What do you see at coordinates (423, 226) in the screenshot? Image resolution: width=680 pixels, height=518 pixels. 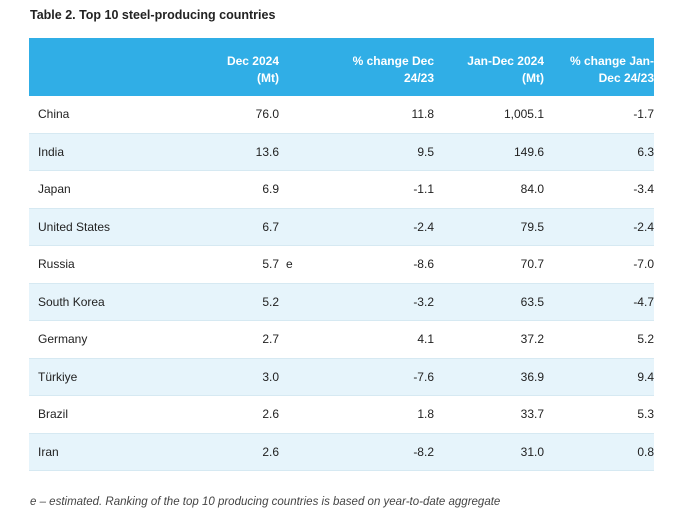 I see `cell-pct-dec: -2.4` at bounding box center [423, 226].